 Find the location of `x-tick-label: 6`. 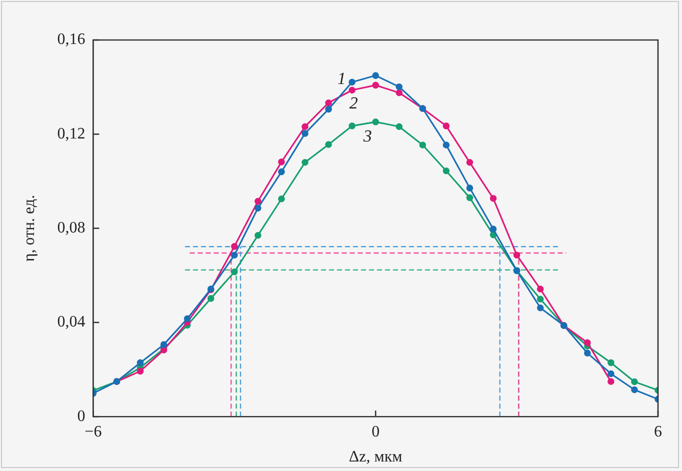

x-tick-label: 6 is located at coordinates (658, 431).